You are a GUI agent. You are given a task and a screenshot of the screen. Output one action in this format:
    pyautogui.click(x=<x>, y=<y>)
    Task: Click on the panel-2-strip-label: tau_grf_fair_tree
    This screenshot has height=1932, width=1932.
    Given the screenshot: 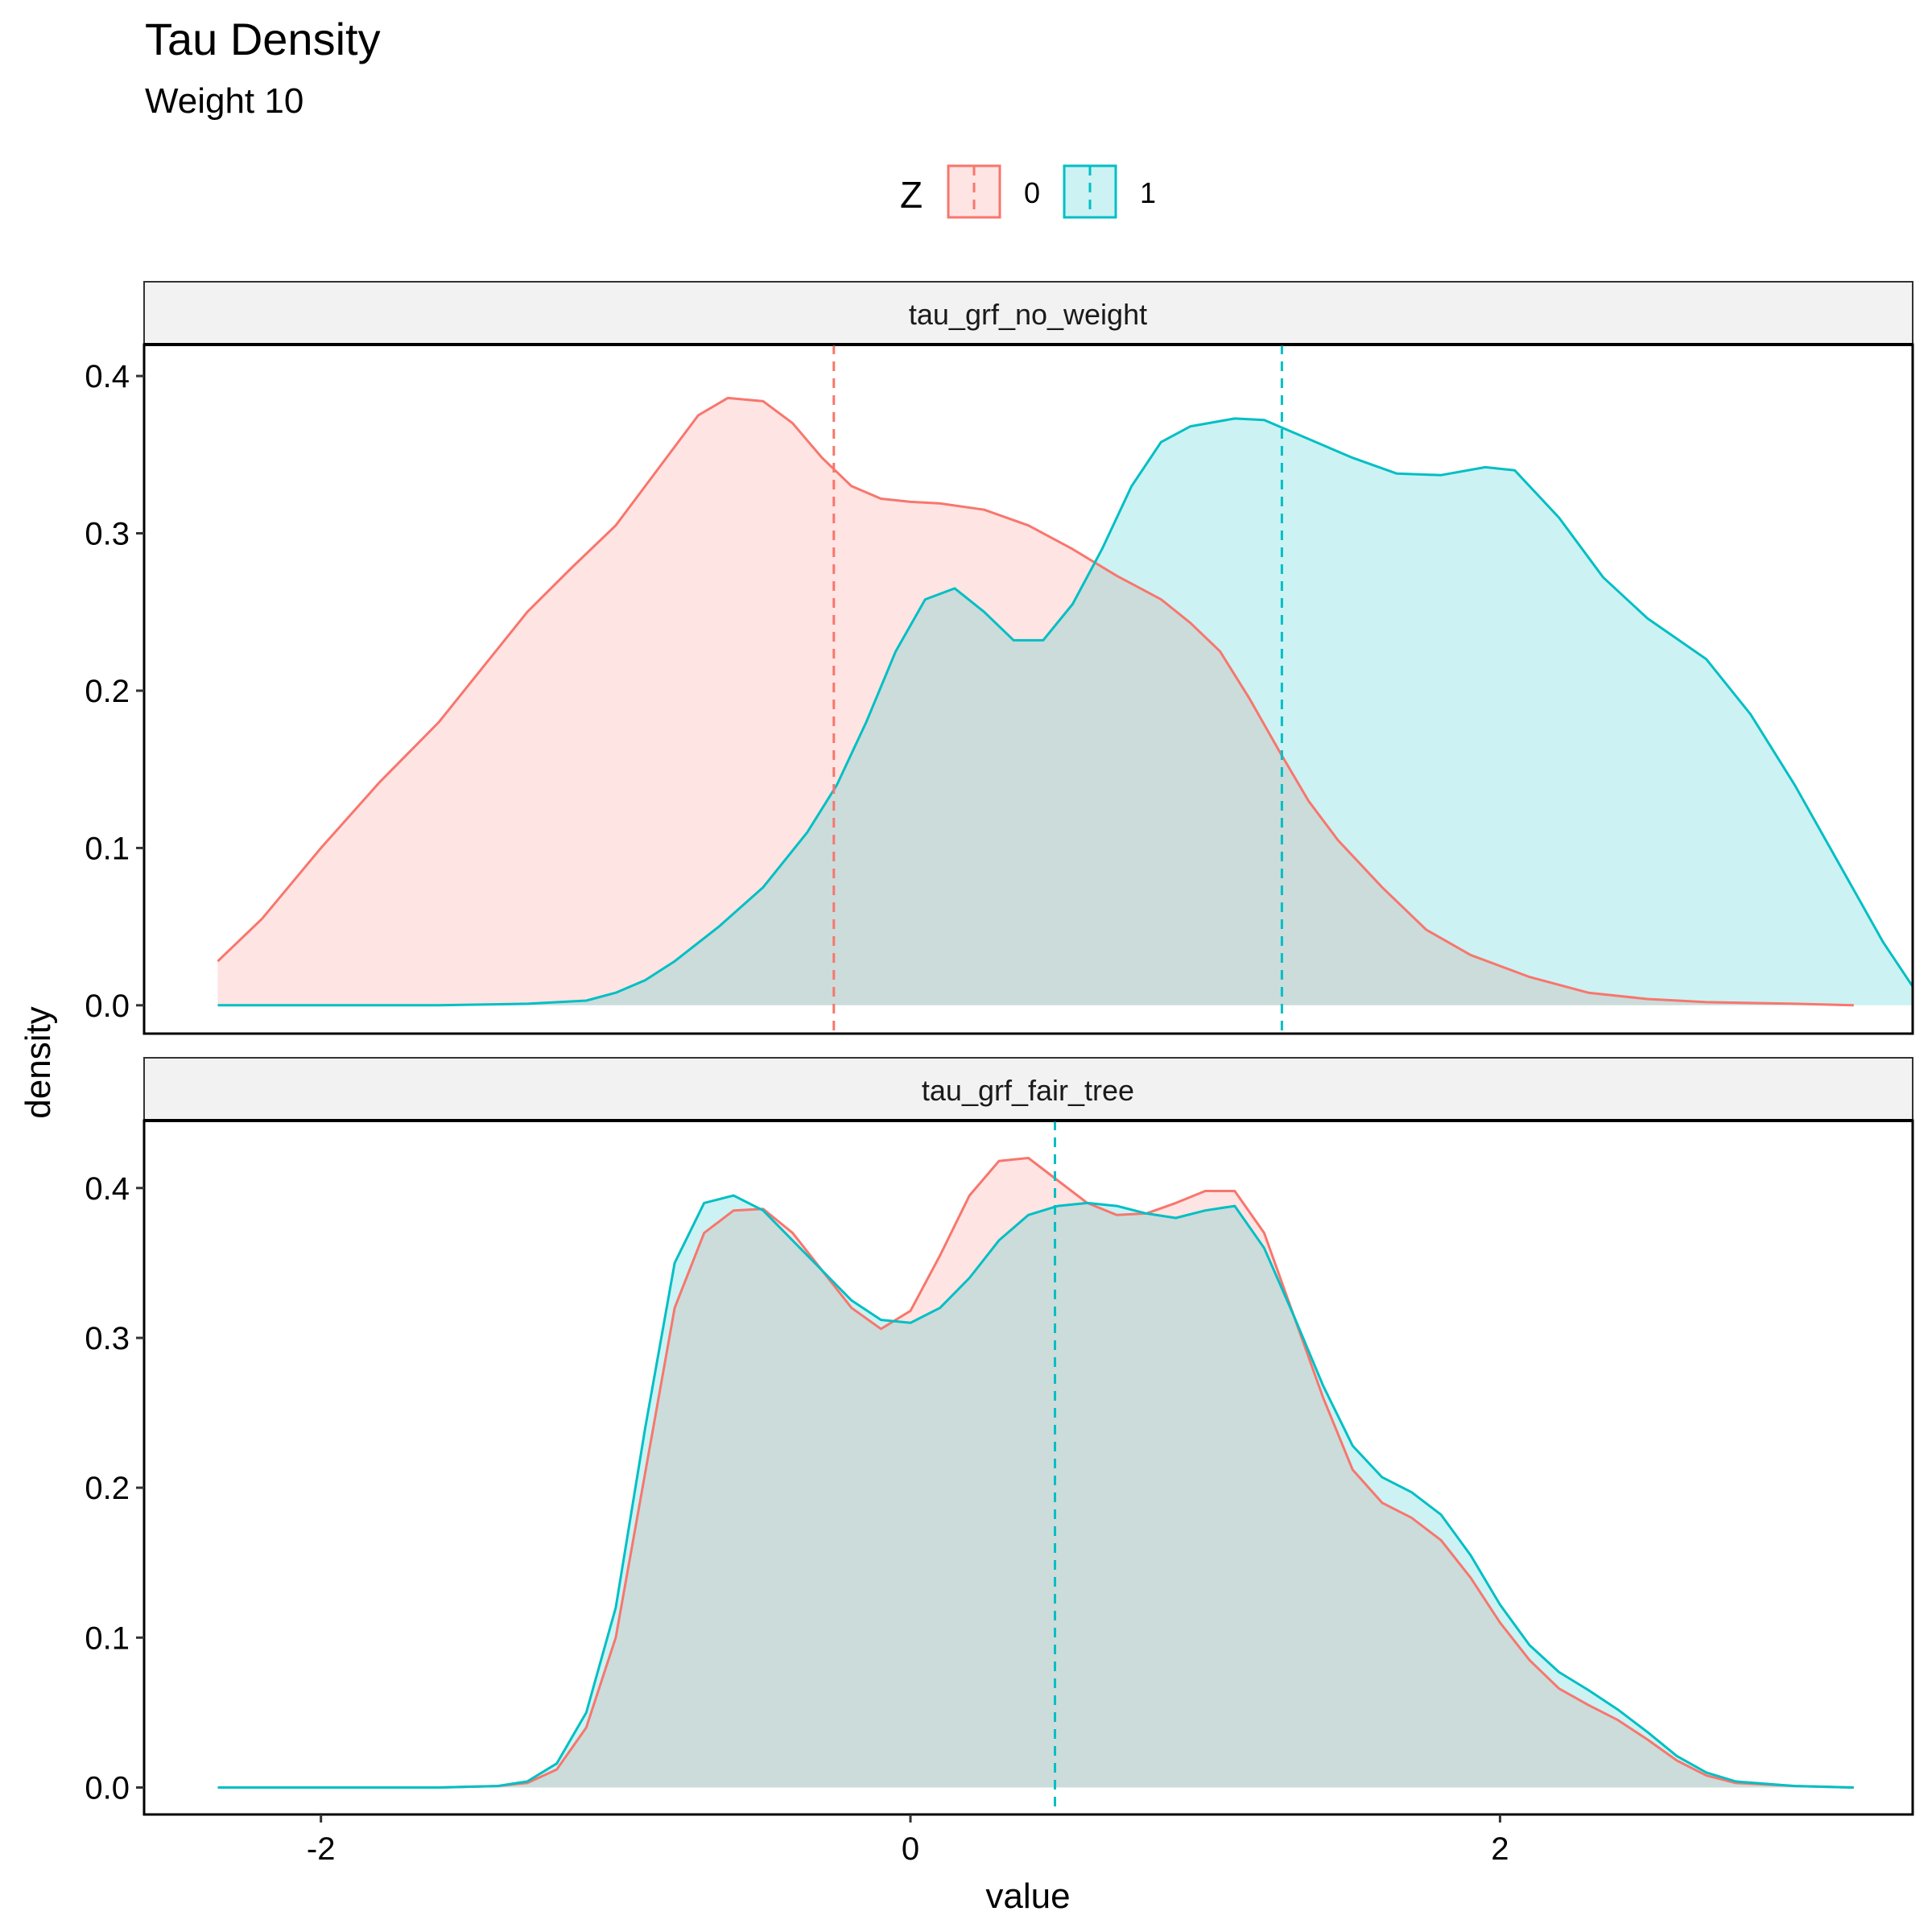 What is the action you would take?
    pyautogui.click(x=1028, y=1090)
    